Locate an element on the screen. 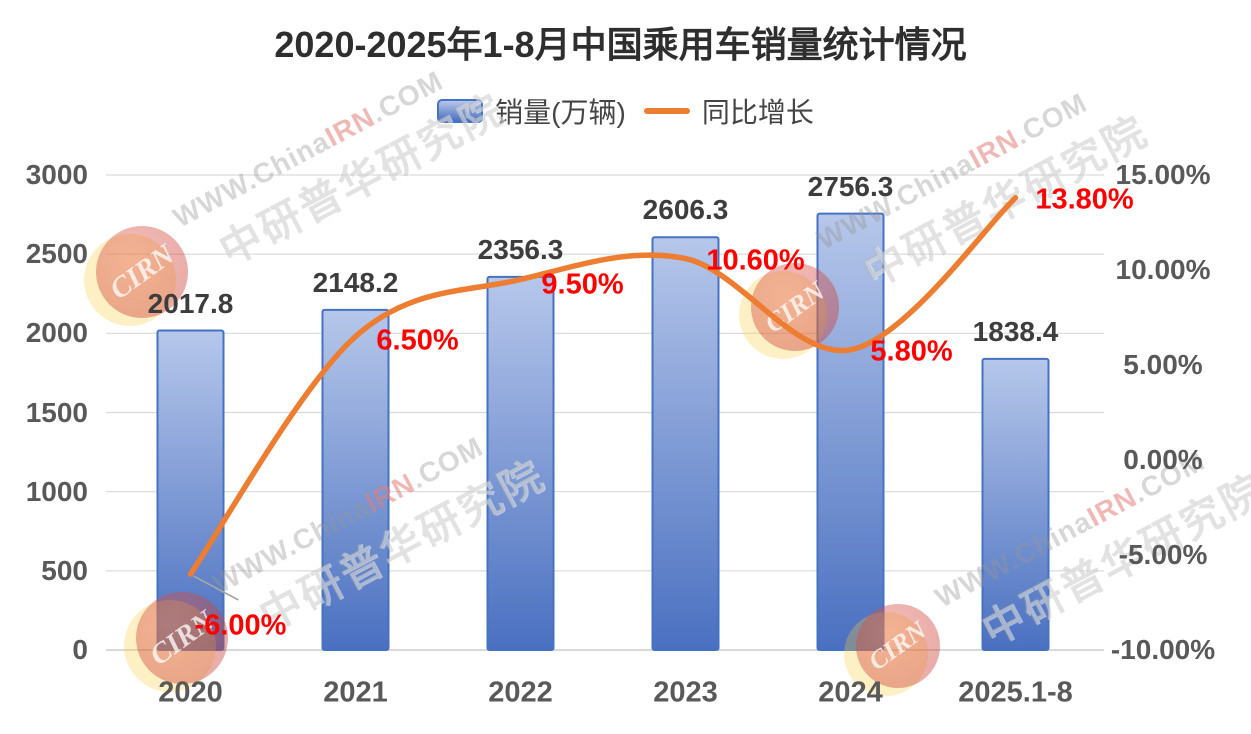 The height and width of the screenshot is (734, 1251). x-axis-label-2023: 2023 is located at coordinates (685, 692).